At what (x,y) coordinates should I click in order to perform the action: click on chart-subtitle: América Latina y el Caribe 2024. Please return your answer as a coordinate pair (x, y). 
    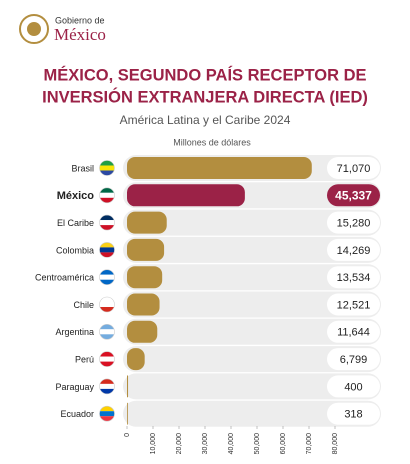
    Looking at the image, I should click on (205, 120).